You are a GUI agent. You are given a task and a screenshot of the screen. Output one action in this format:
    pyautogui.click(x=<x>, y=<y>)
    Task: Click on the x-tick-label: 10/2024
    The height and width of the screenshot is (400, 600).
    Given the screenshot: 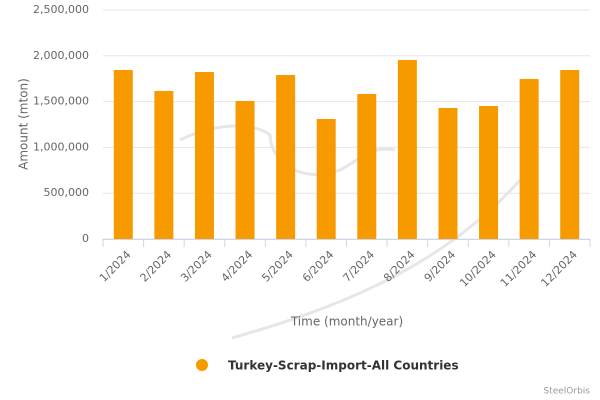 What is the action you would take?
    pyautogui.click(x=478, y=269)
    